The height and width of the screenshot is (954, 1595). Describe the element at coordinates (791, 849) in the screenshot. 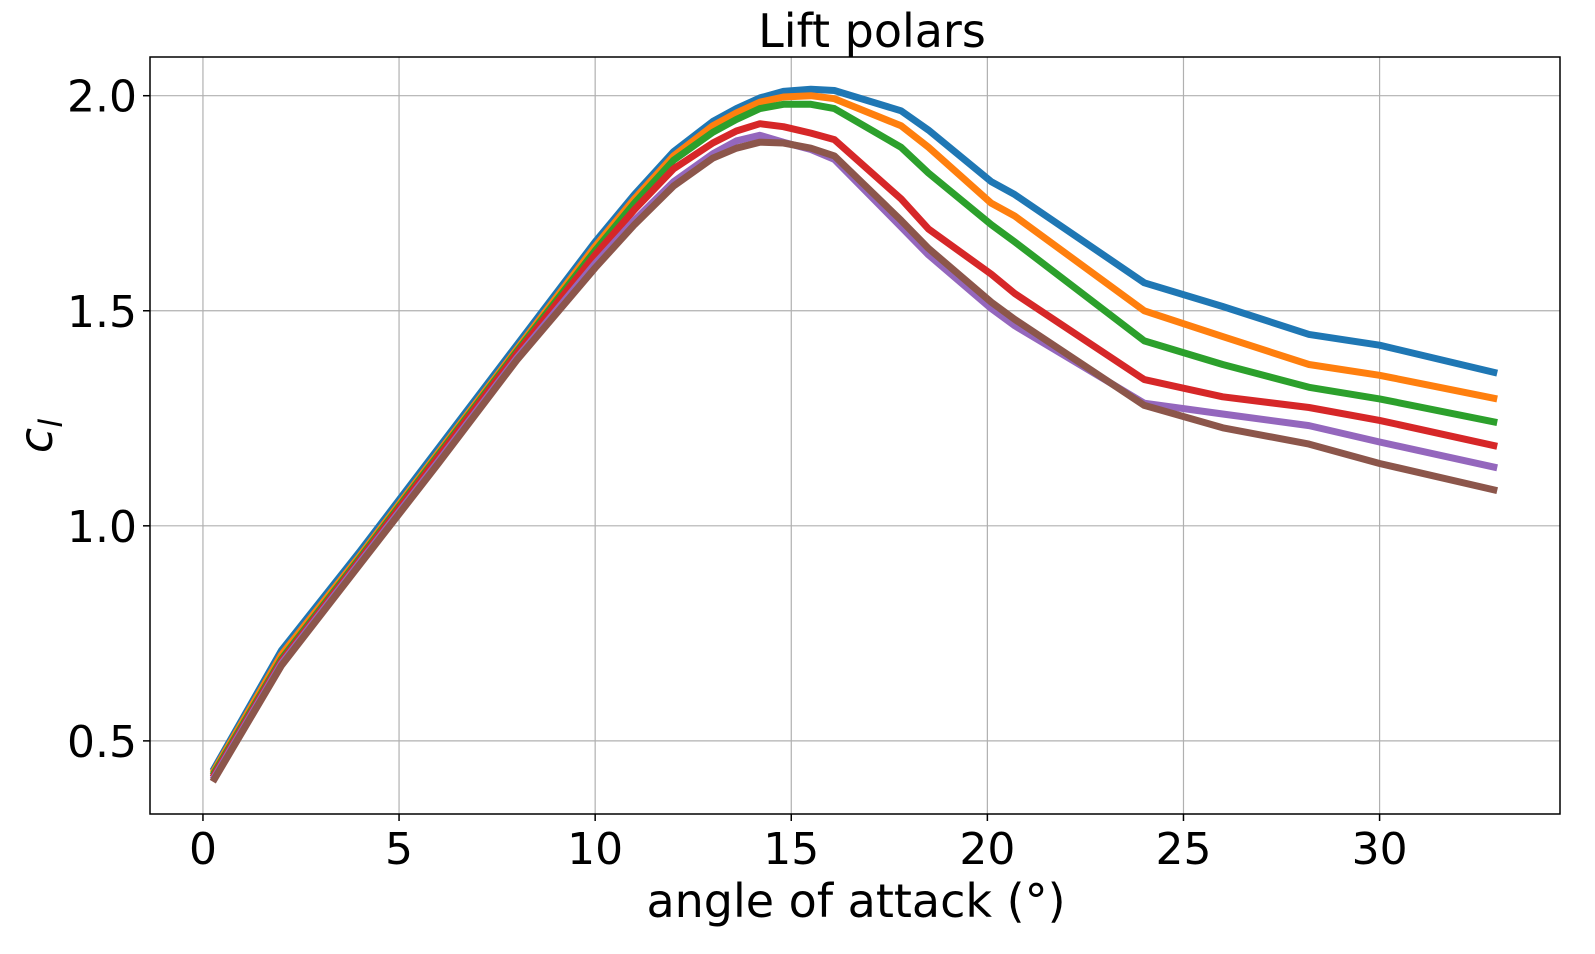

I see `x-tick-label: 15` at that location.